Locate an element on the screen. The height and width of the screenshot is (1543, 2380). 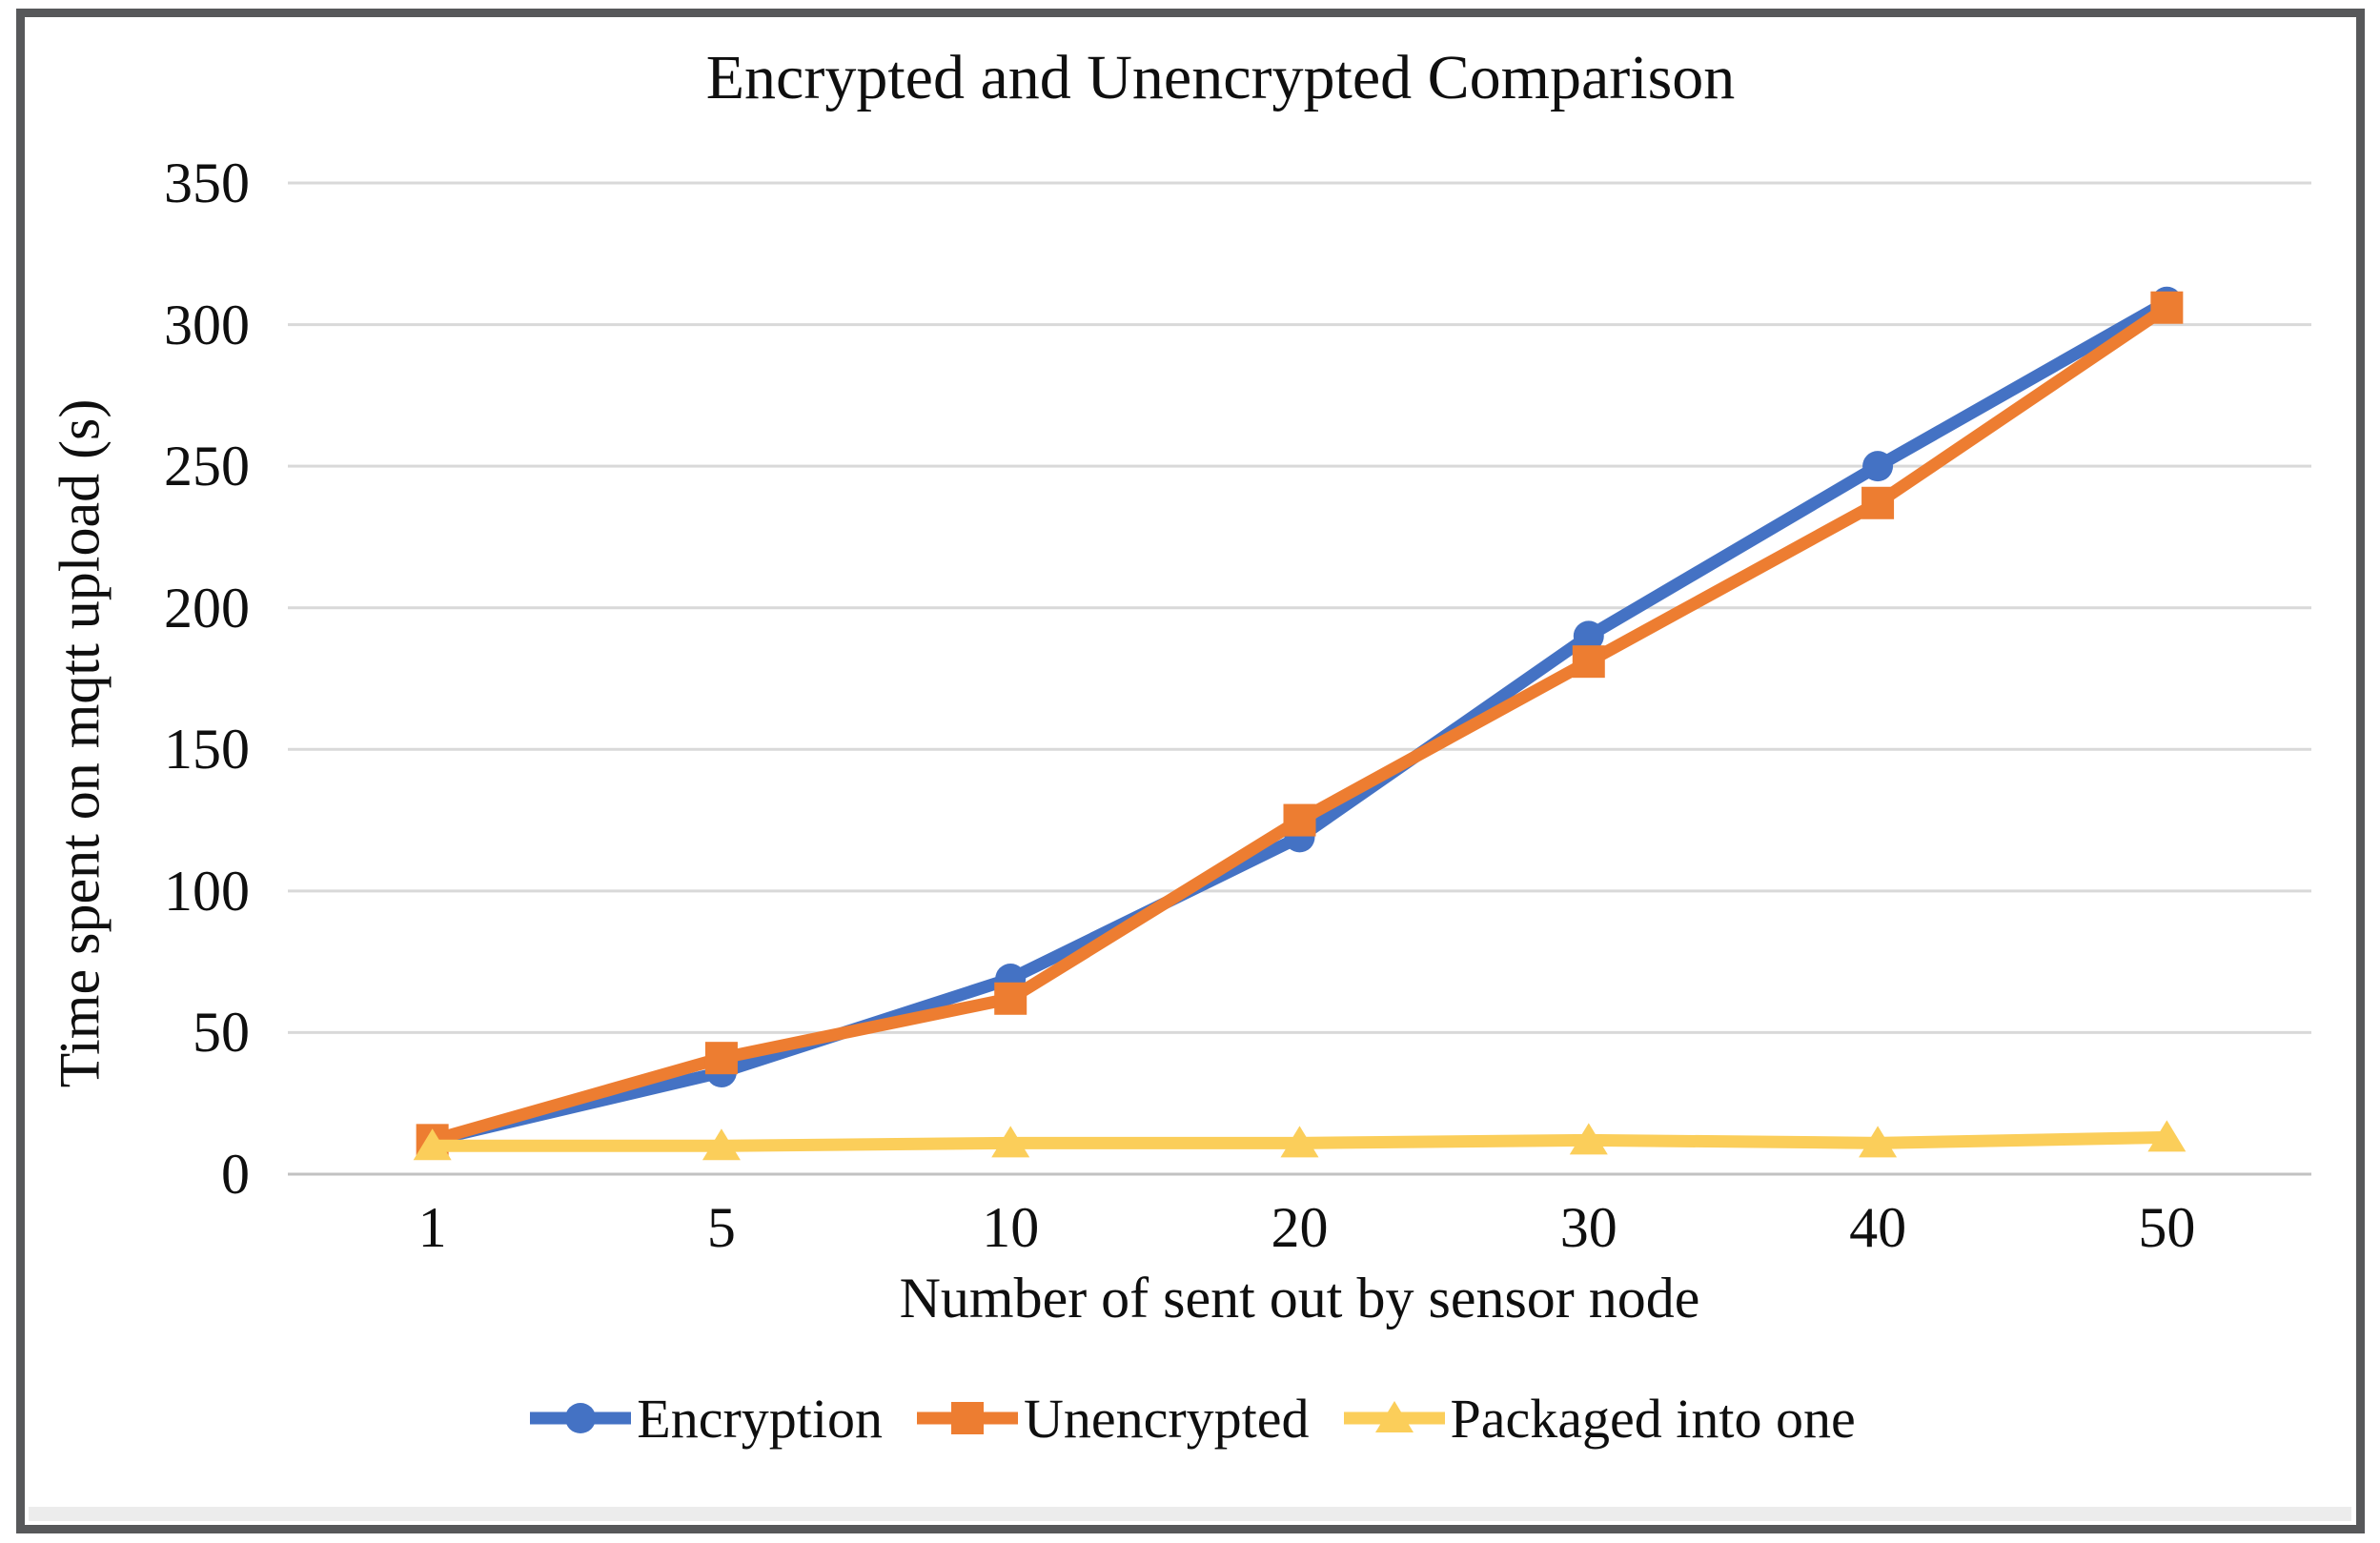
x-tick-label-30: 30 is located at coordinates (1588, 1228).